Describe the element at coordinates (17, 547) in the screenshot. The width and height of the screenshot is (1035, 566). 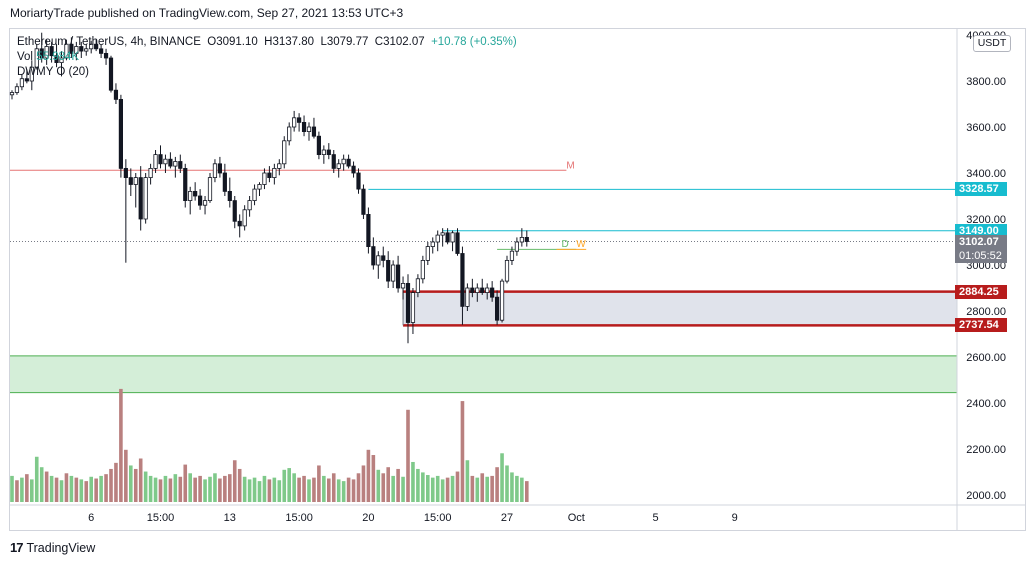
I see `tradingview-logo-icon: 17` at that location.